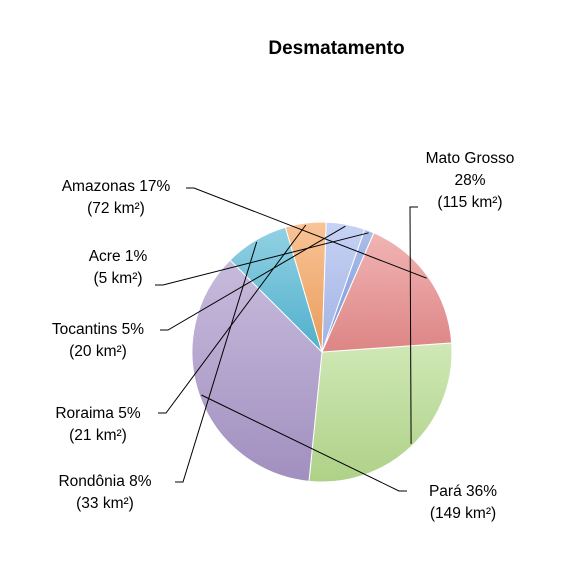  I want to click on data-label-amazonas: Amazonas 17% (72 km²), so click(116, 197).